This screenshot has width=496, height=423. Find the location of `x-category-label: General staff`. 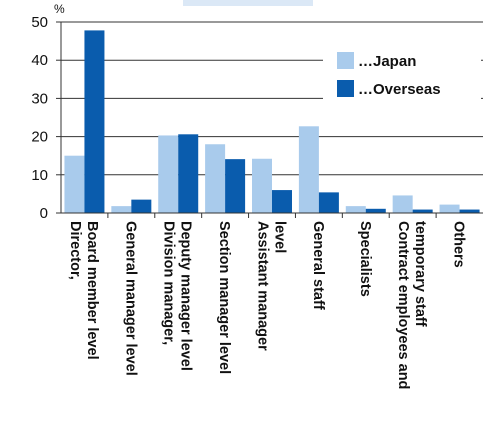

x-category-label: General staff is located at coordinates (318, 265).